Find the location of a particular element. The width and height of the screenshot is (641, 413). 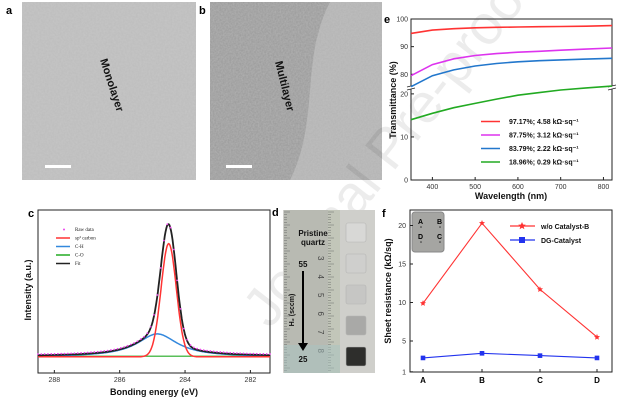

legend-label: C-O is located at coordinates (79, 256).